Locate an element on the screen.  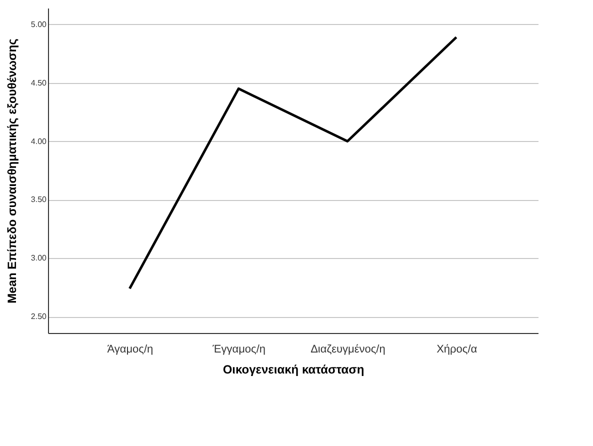
x-tick-label: Άγαμος/η is located at coordinates (130, 350).